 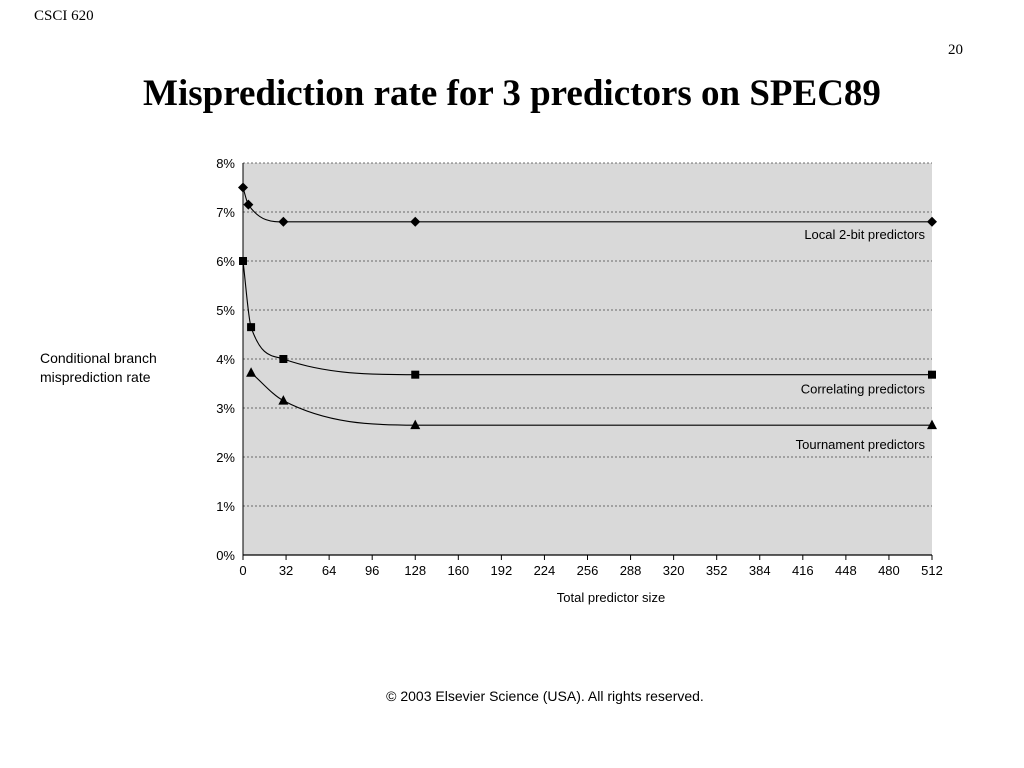 I want to click on x-tick-label: 128, so click(x=415, y=570).